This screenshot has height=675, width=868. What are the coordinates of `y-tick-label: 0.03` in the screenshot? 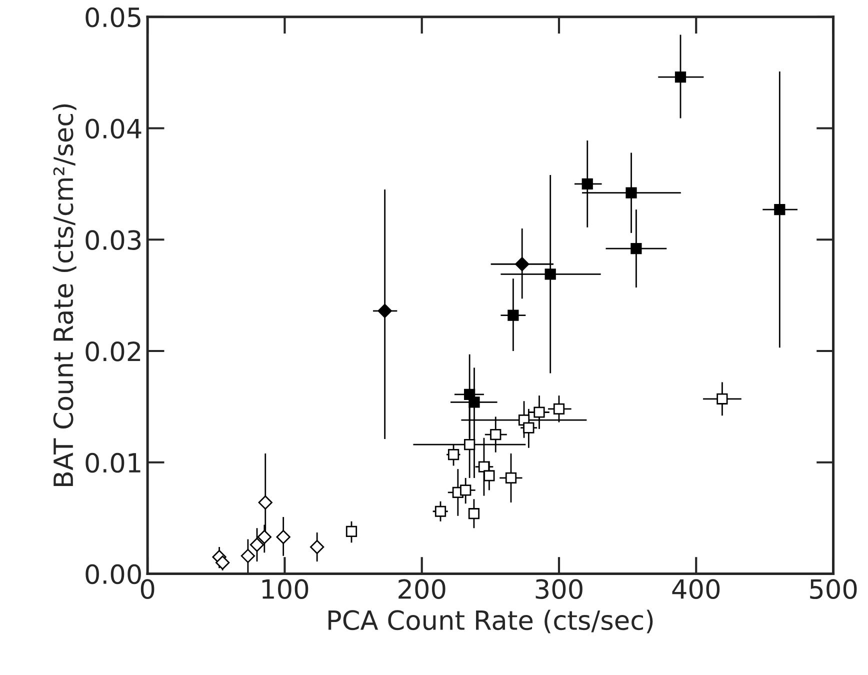 It's located at (113, 240).